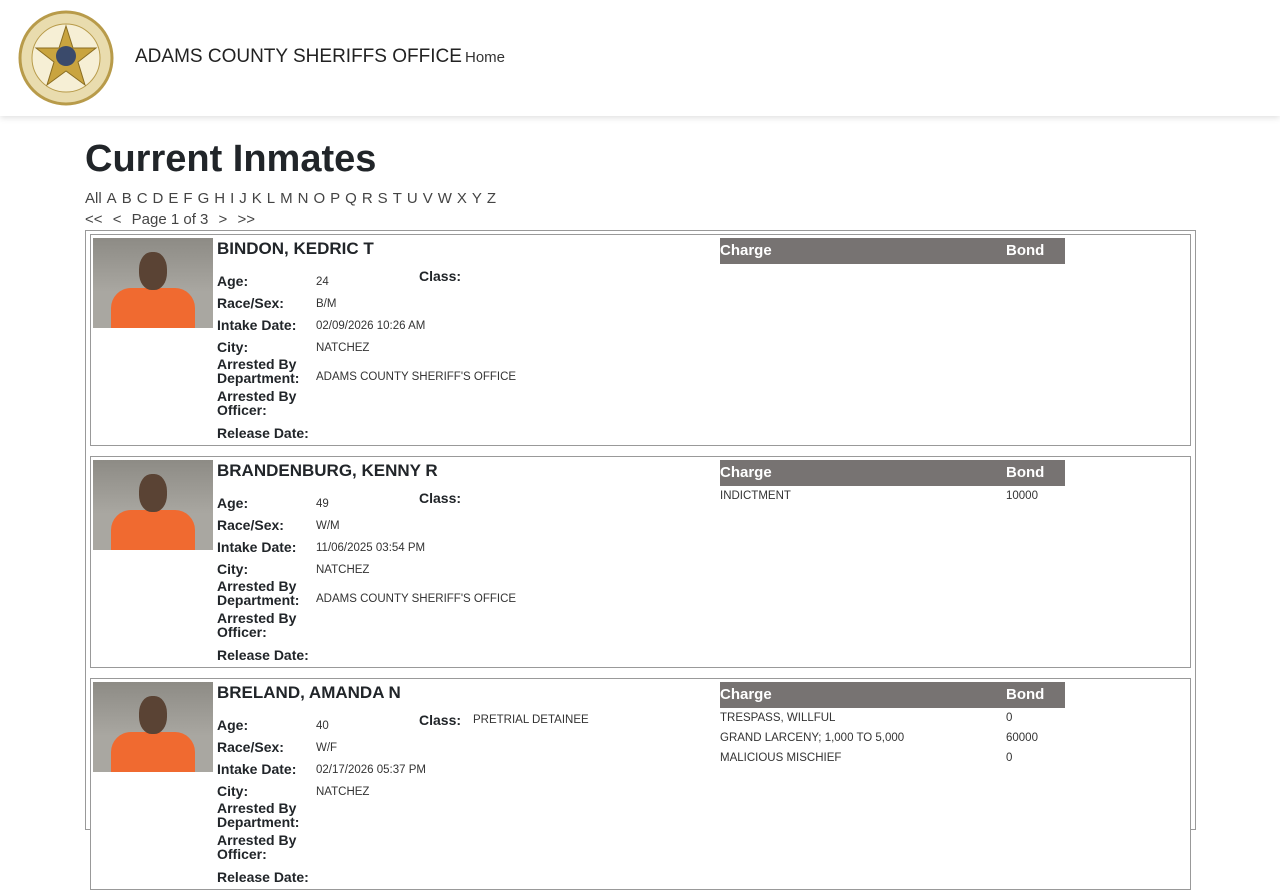  I want to click on value-class: PRETRIAL DETAINEE, so click(531, 720).